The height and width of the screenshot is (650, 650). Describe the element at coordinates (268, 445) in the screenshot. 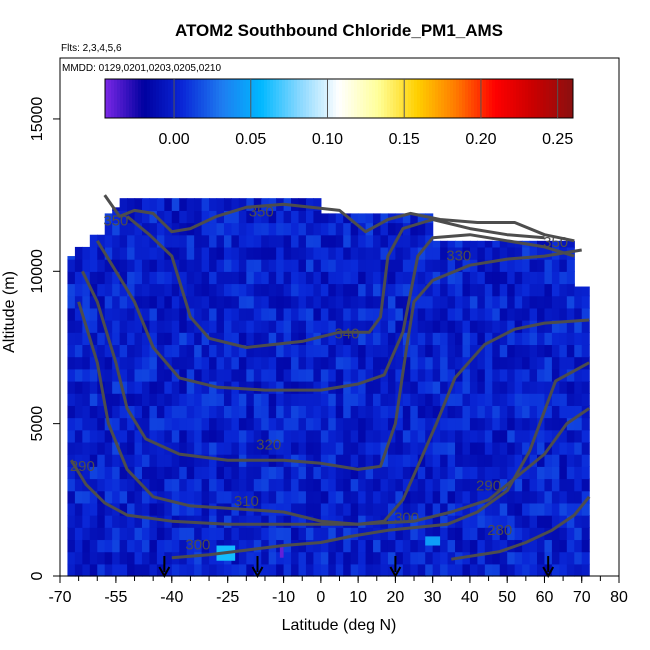

I see `contour-label: 320` at that location.